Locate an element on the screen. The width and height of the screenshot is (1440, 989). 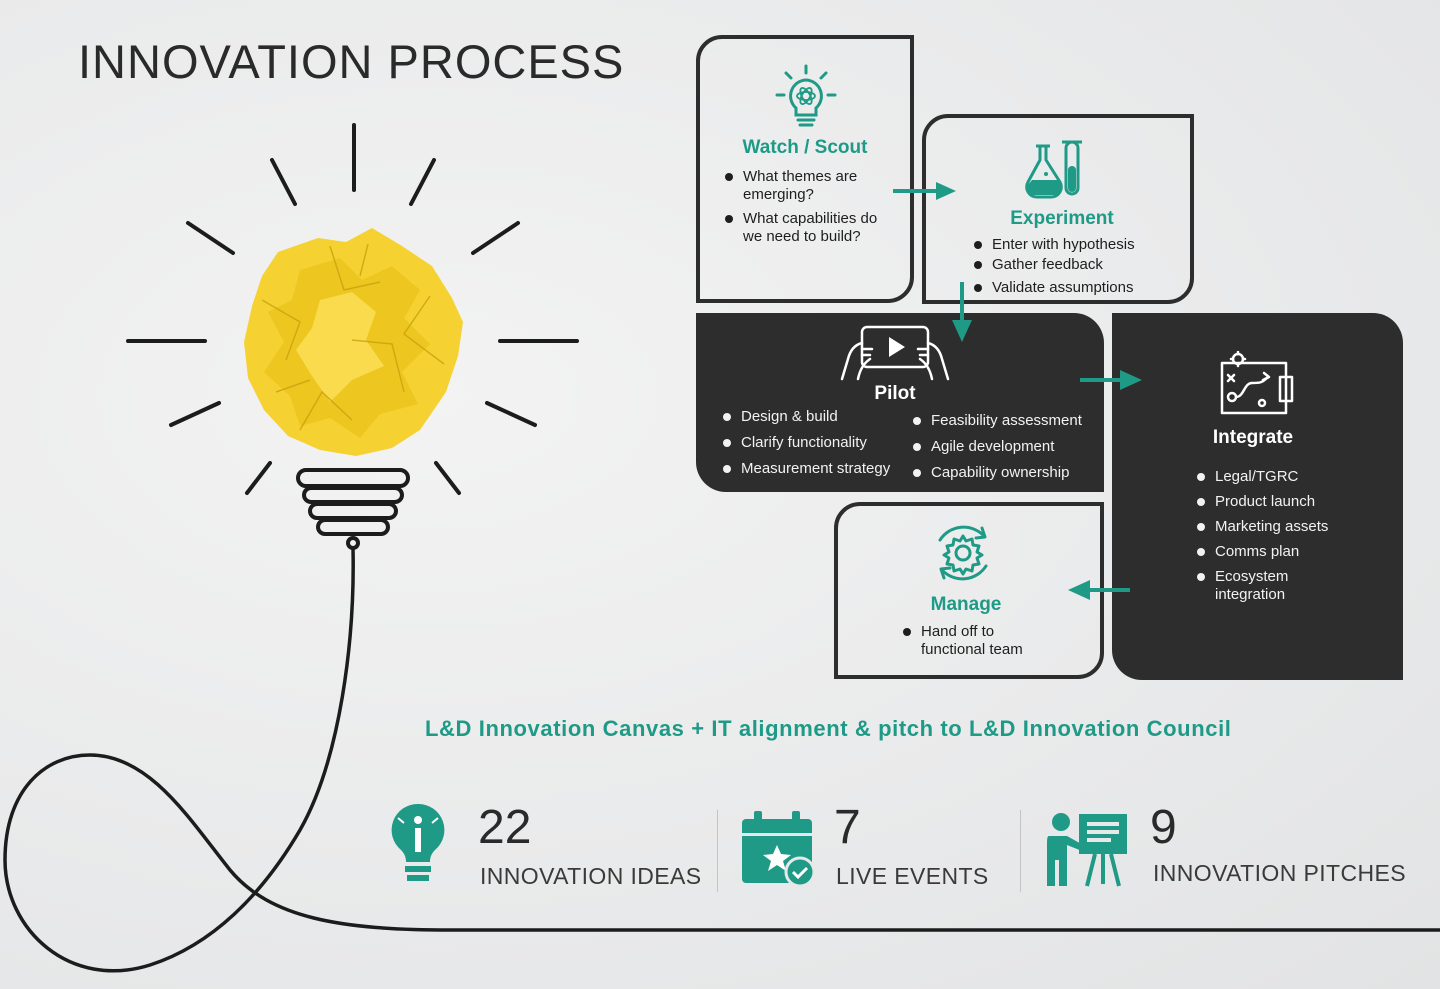
list-item: Design & build is located at coordinates (818, 417).